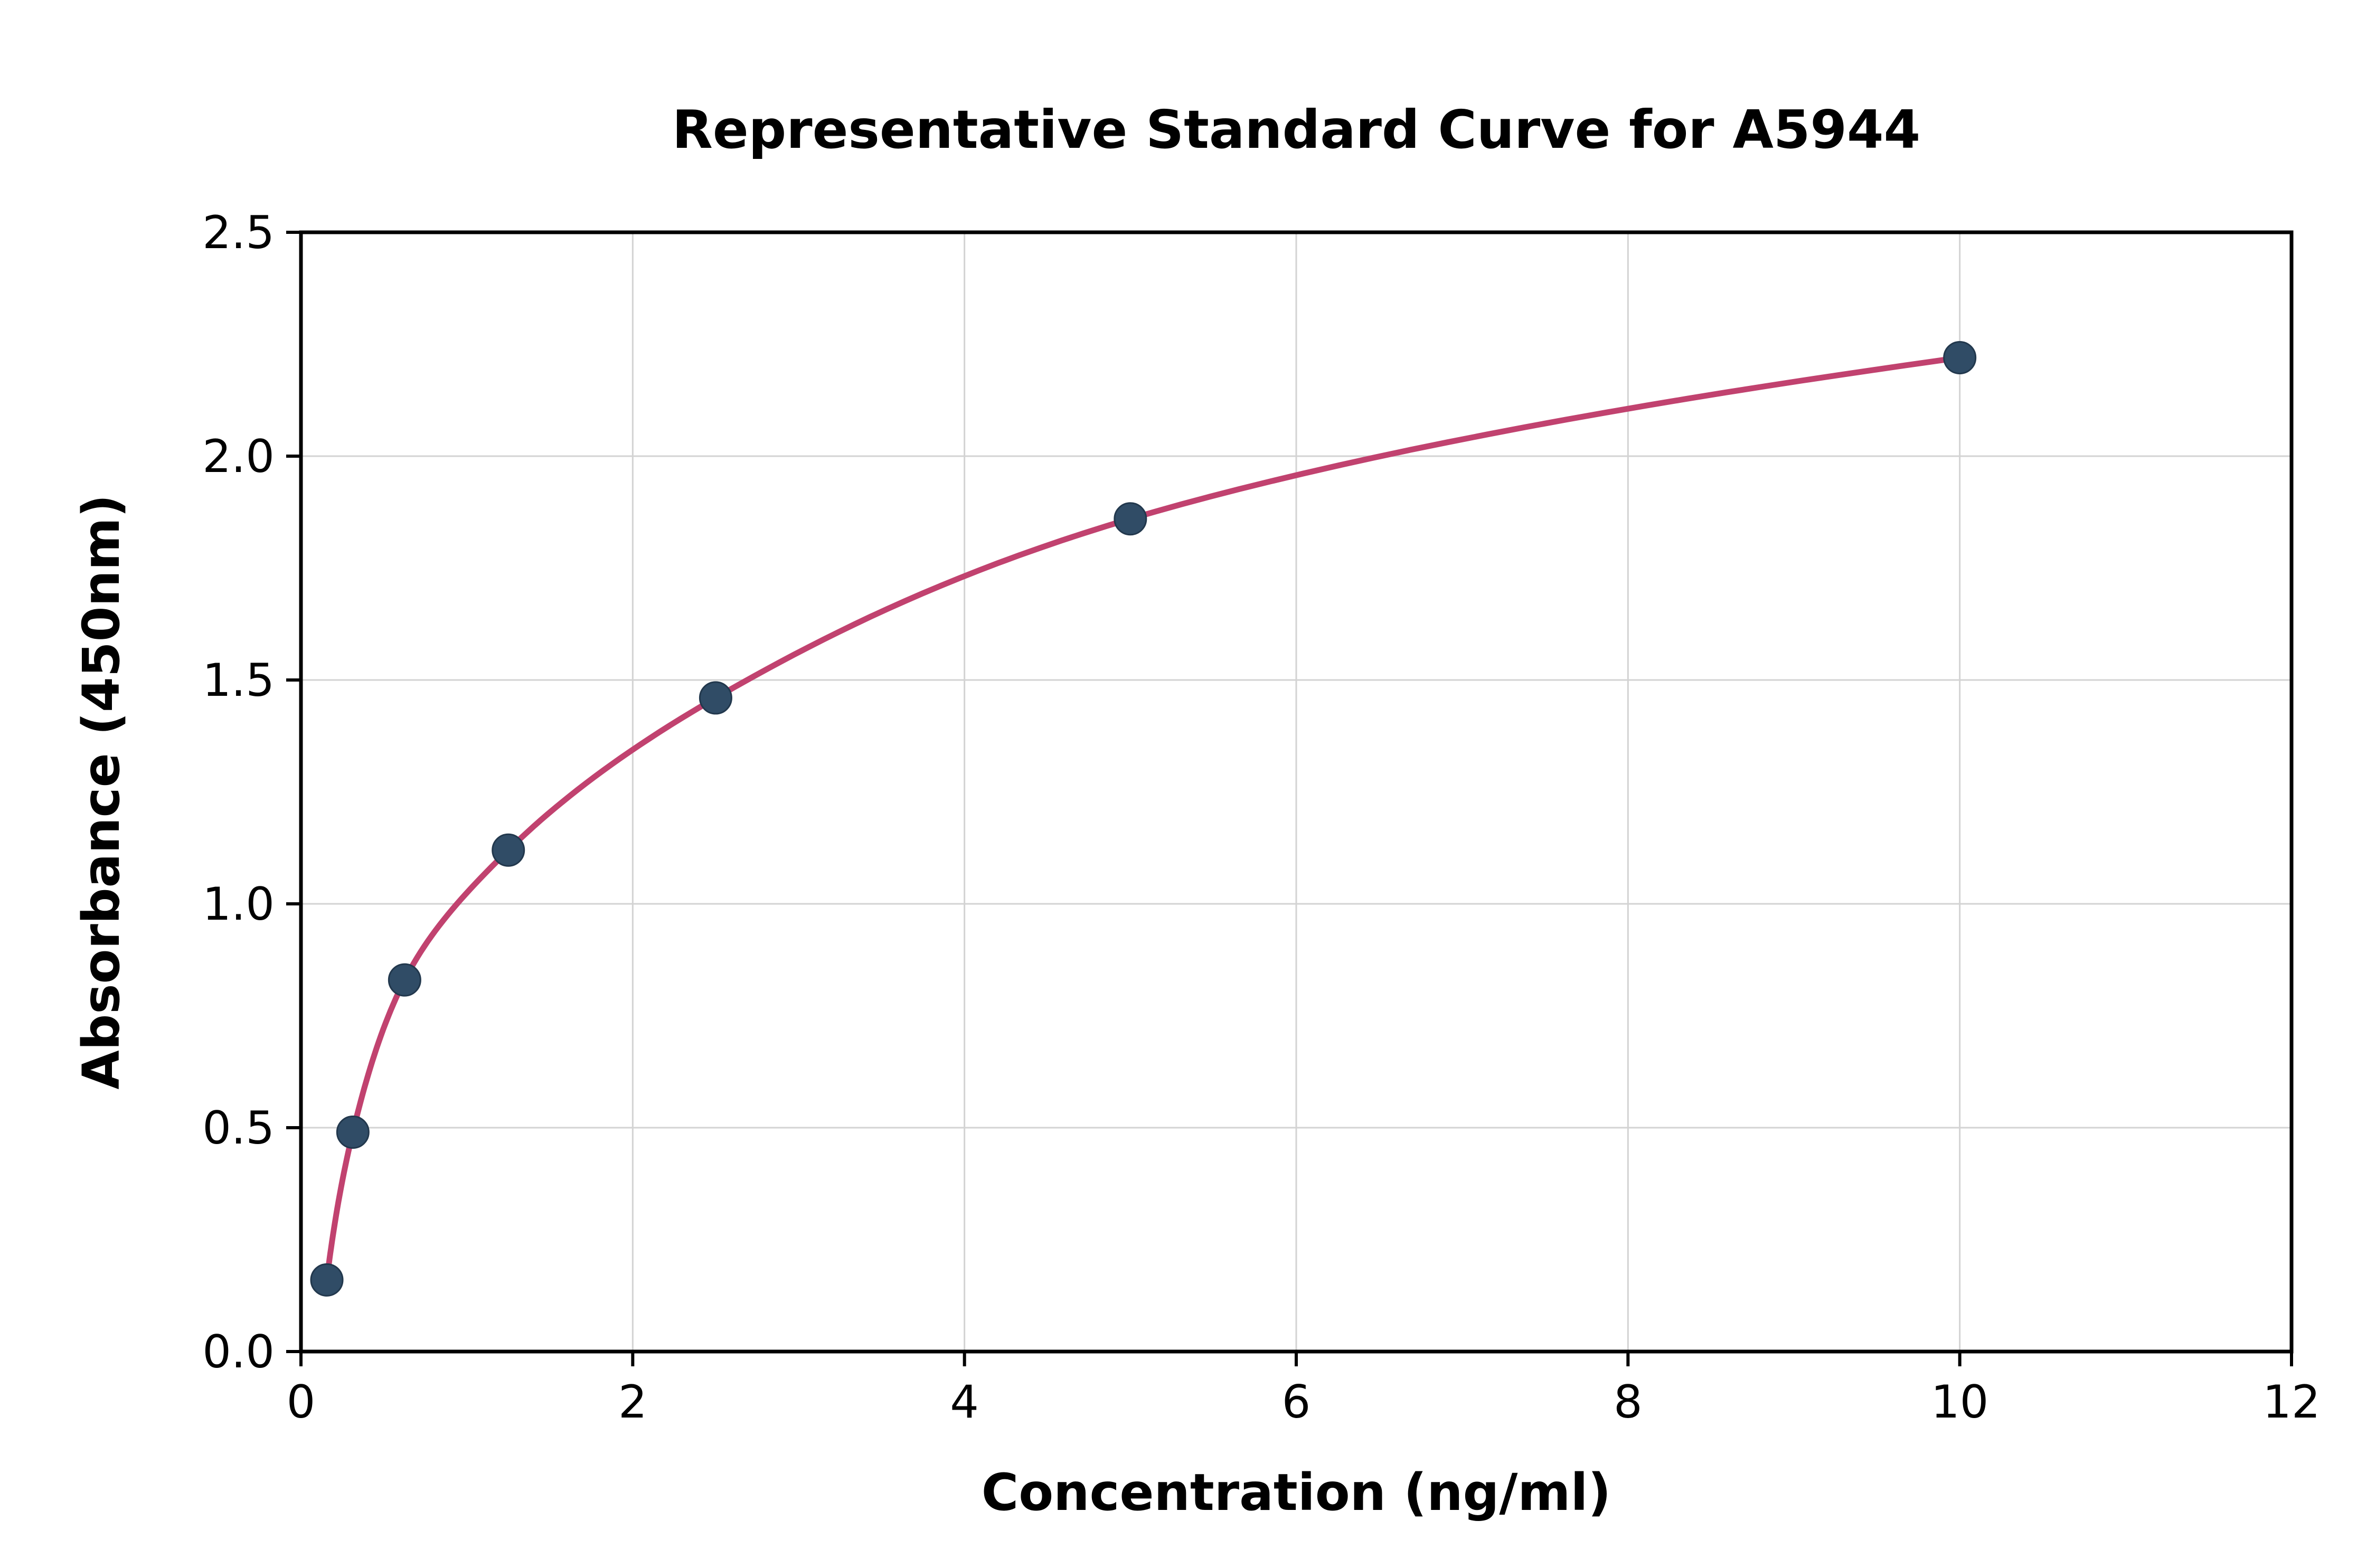  Describe the element at coordinates (301, 1403) in the screenshot. I see `x-tick-label: 0` at that location.